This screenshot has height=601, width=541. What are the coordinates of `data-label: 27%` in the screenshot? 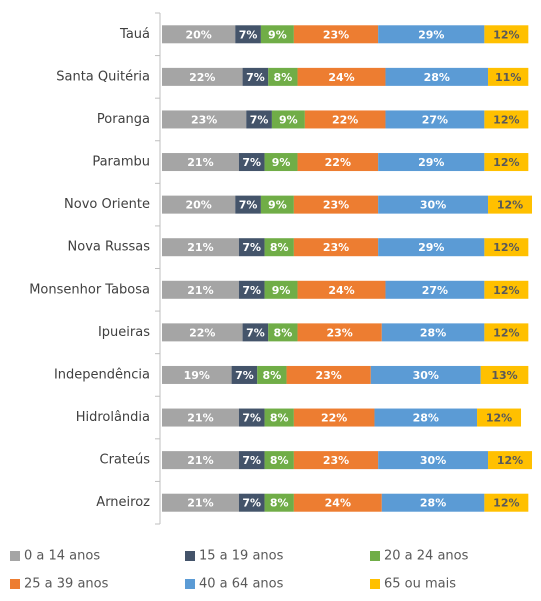 It's located at (435, 119).